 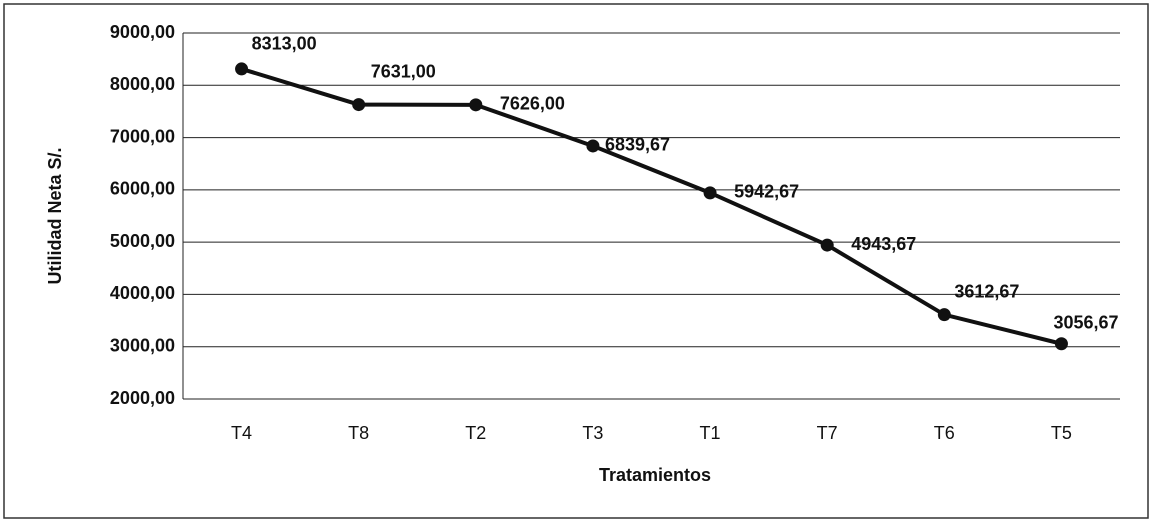 What do you see at coordinates (1061, 433) in the screenshot?
I see `x-tick-label: T5` at bounding box center [1061, 433].